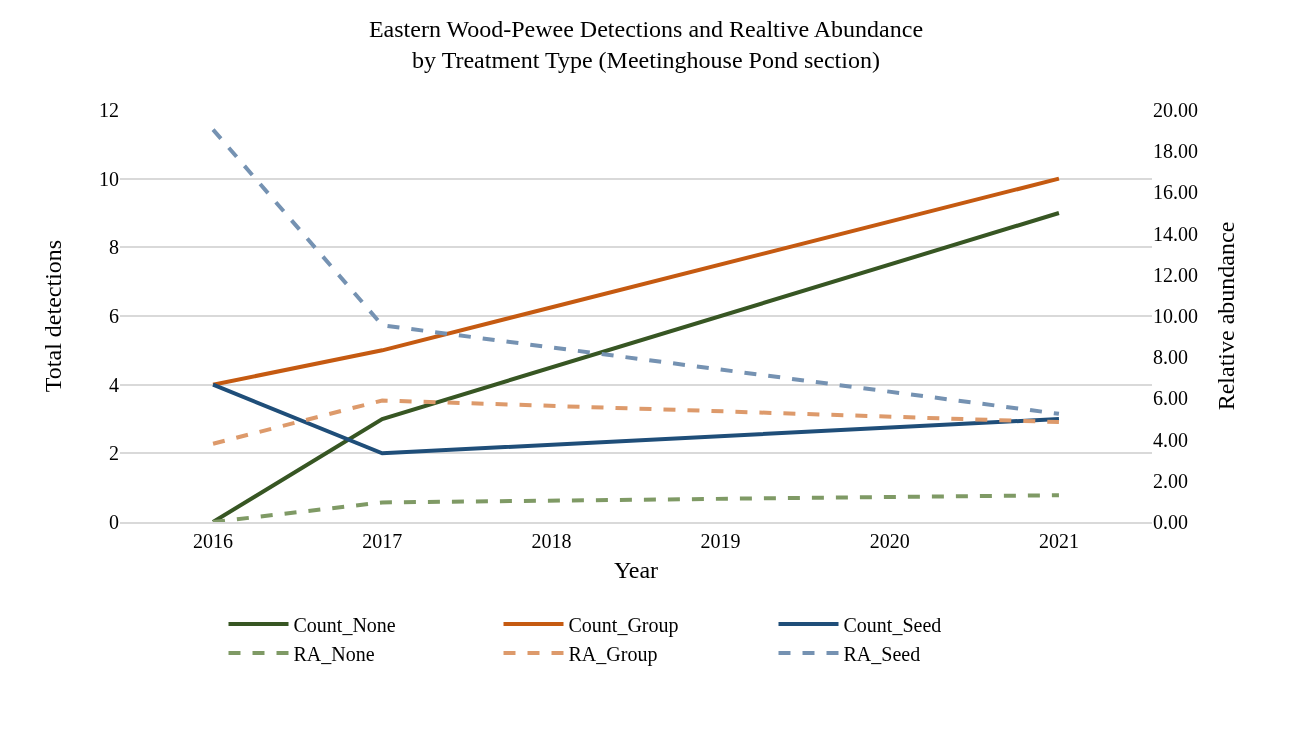  What do you see at coordinates (114, 453) in the screenshot?
I see `y-tick-label: 2` at bounding box center [114, 453].